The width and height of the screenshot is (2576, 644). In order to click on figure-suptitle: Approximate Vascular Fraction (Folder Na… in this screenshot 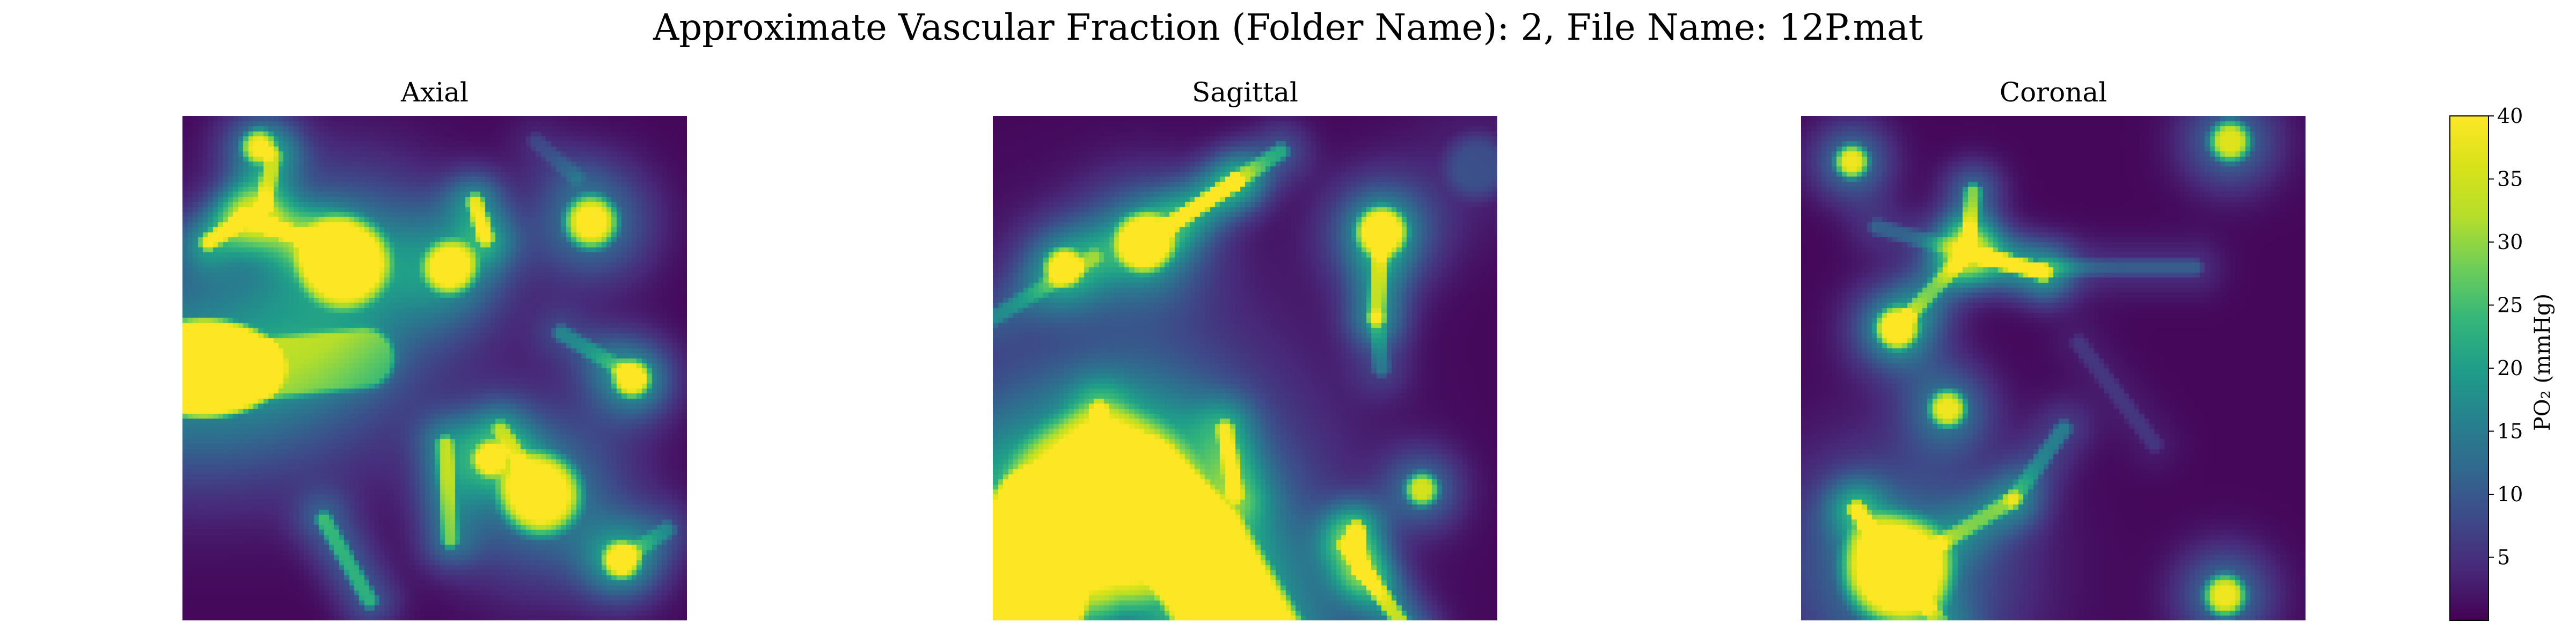, I will do `click(1288, 27)`.